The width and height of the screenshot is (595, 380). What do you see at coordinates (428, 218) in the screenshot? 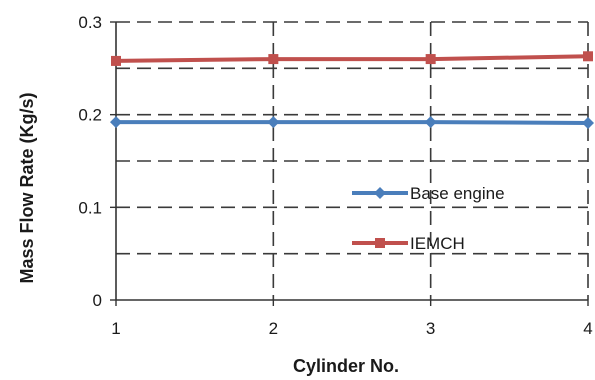
I see `legend: Base engine IEMCH` at bounding box center [428, 218].